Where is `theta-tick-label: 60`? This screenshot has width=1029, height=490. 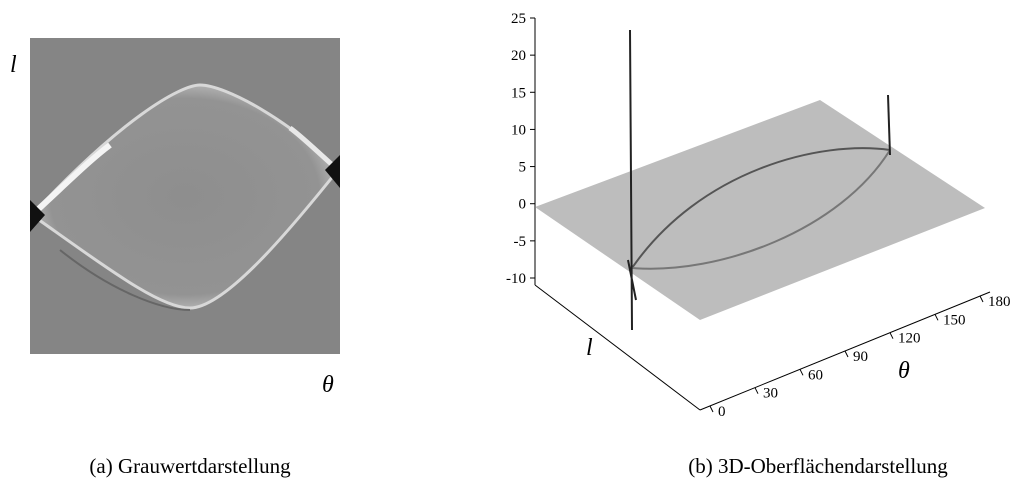
theta-tick-label: 60 is located at coordinates (815, 375).